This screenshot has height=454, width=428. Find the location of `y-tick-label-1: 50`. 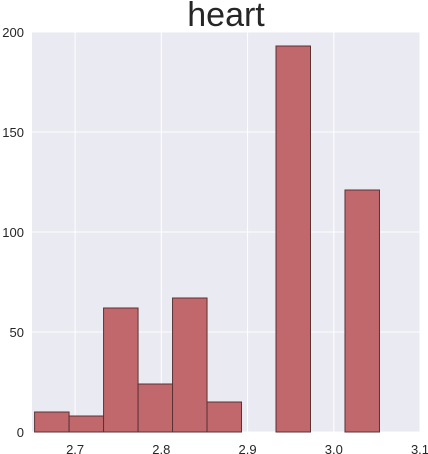

y-tick-label-1: 50 is located at coordinates (17, 332).